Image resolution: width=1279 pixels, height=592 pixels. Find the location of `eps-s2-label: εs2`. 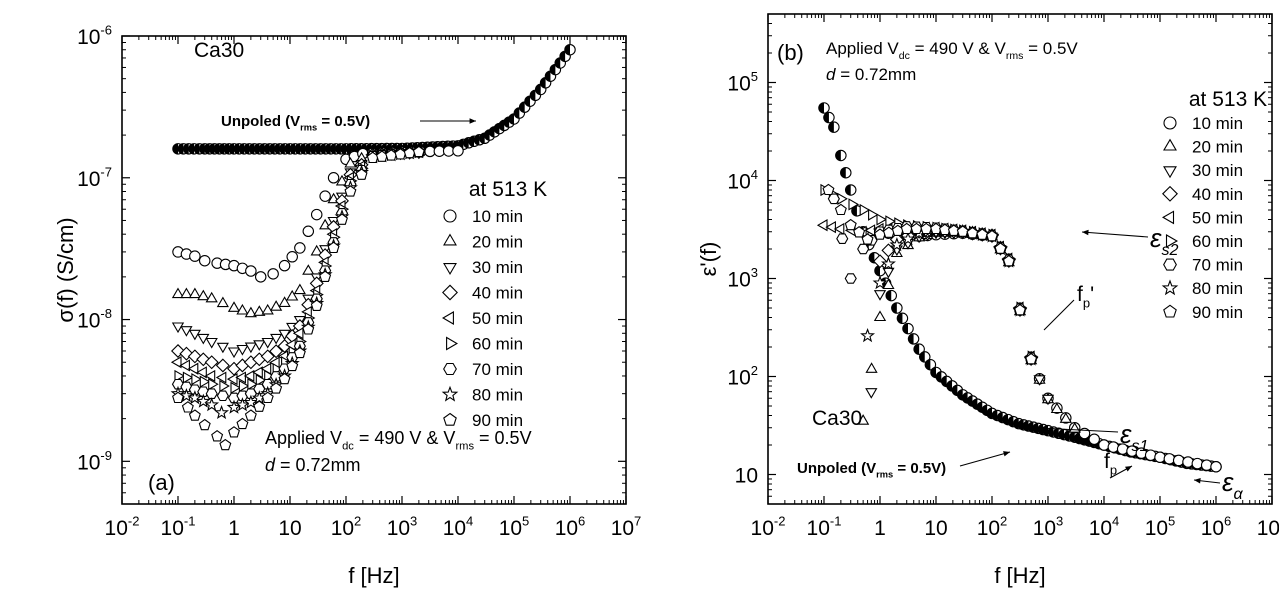

eps-s2-label: εs2 is located at coordinates (1164, 241).